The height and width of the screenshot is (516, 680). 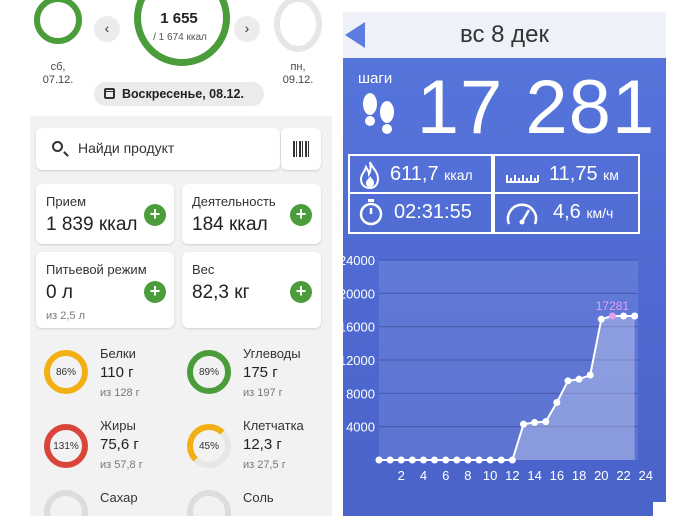 I want to click on fiber-value: 12,3 г, so click(x=262, y=444).